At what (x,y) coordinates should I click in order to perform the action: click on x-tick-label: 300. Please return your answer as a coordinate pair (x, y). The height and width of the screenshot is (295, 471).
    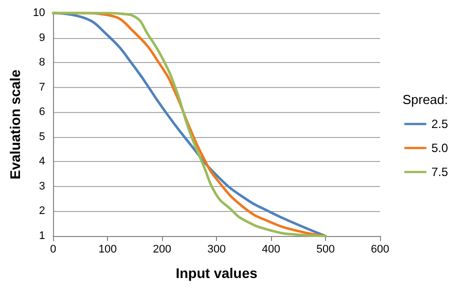
    Looking at the image, I should click on (216, 250).